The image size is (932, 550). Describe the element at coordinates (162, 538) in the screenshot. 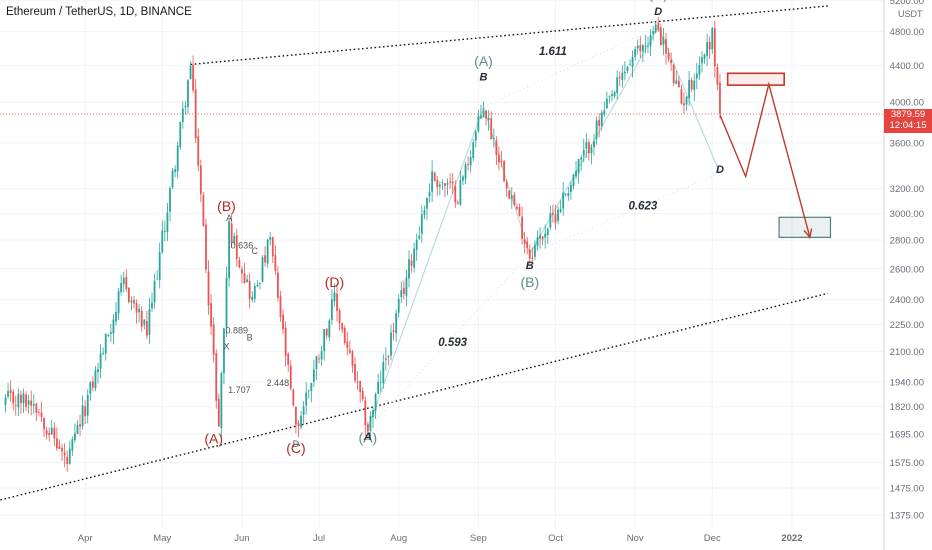

I see `x-tick-label: May` at that location.